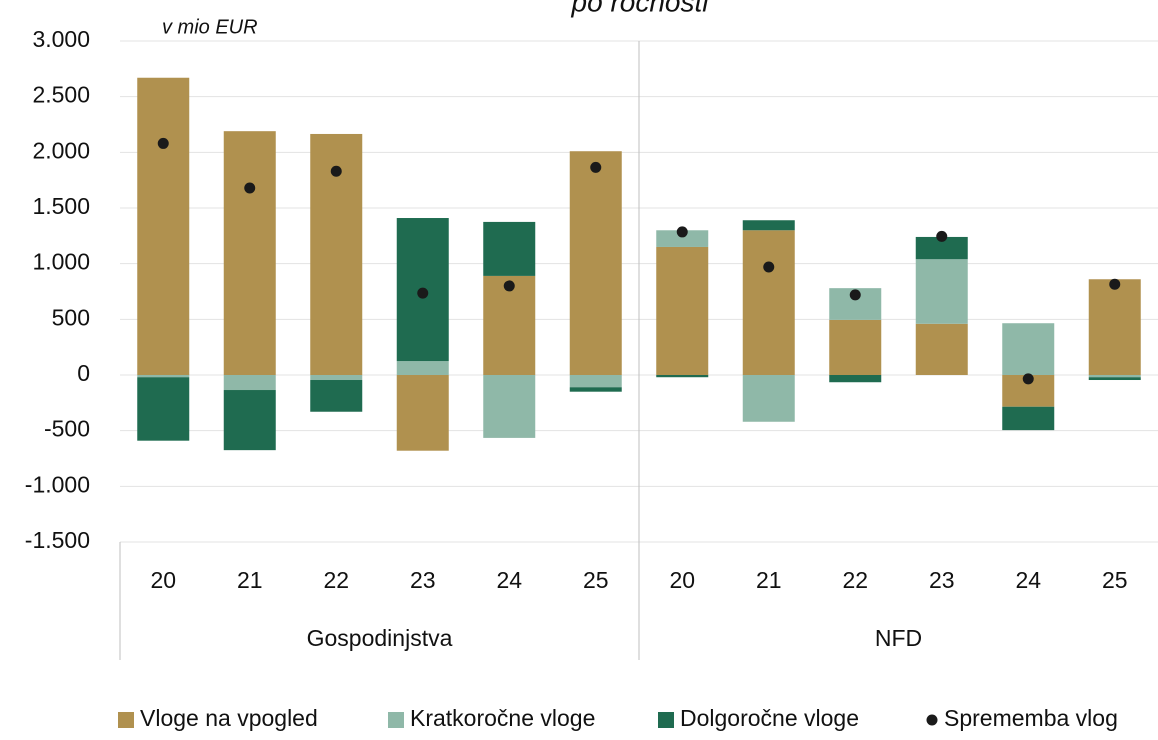  Describe the element at coordinates (71, 317) in the screenshot. I see `y-tick-label: 500` at that location.